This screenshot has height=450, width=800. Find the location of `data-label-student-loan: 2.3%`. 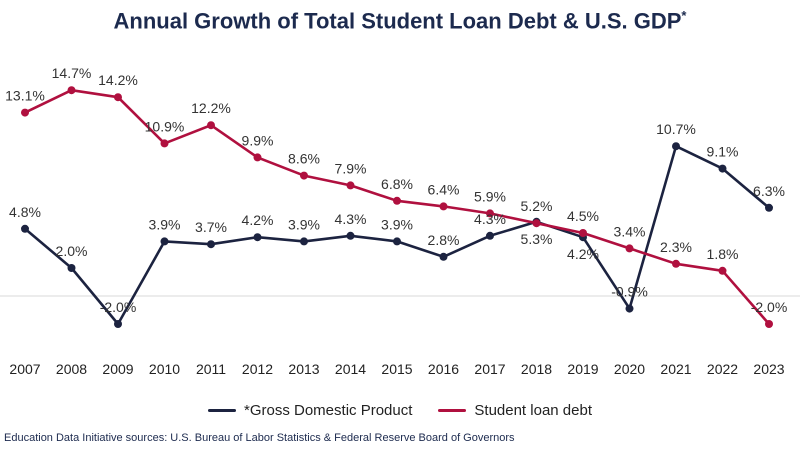

data-label-student-loan: 2.3% is located at coordinates (676, 247).